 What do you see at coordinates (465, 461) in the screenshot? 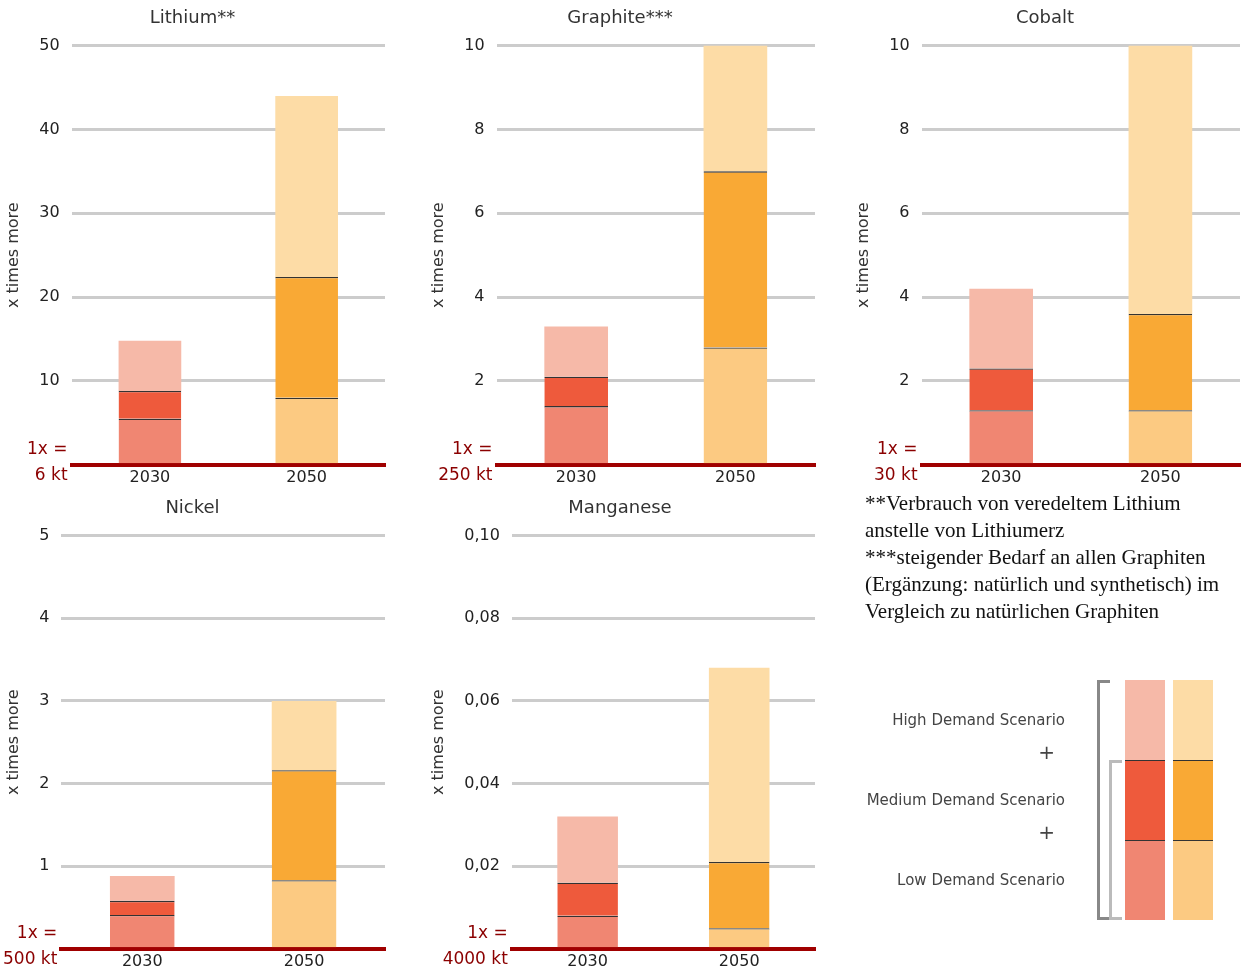
I see `text: 1x = 250 kt` at bounding box center [465, 461].